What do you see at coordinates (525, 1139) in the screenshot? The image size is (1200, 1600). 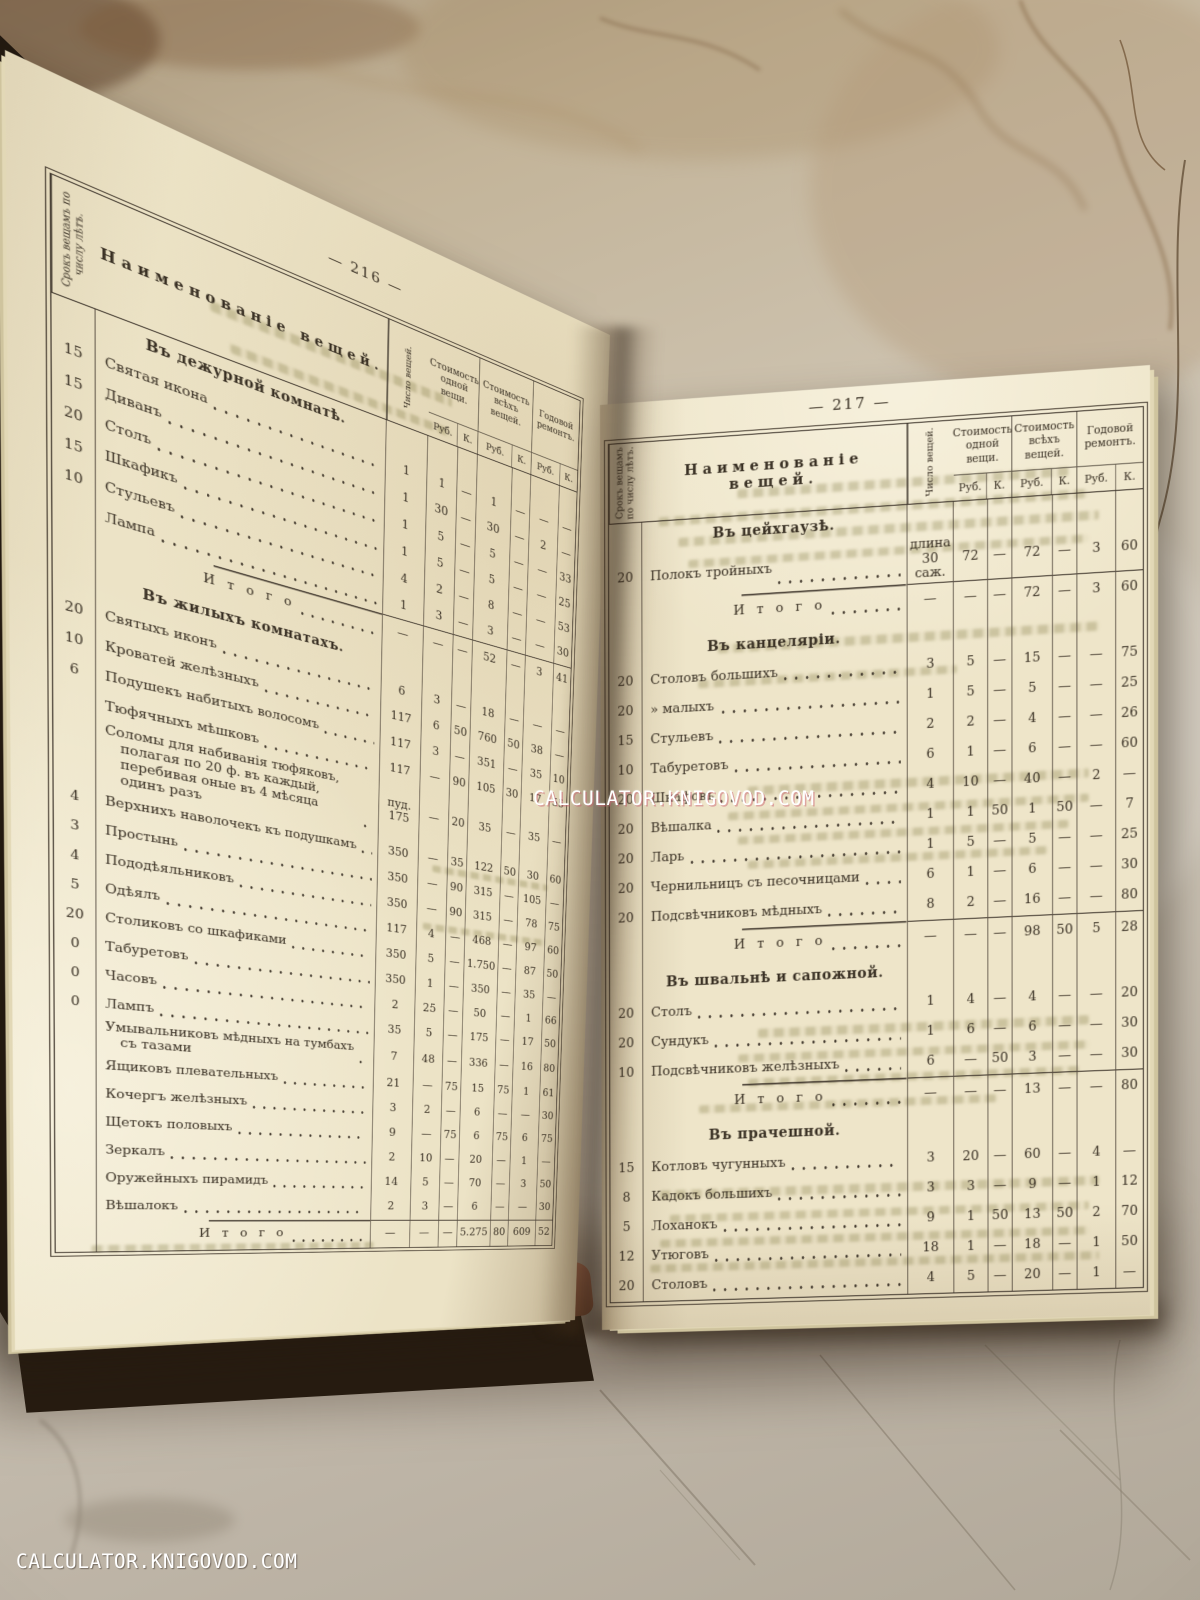 I see `value-cell: 6` at bounding box center [525, 1139].